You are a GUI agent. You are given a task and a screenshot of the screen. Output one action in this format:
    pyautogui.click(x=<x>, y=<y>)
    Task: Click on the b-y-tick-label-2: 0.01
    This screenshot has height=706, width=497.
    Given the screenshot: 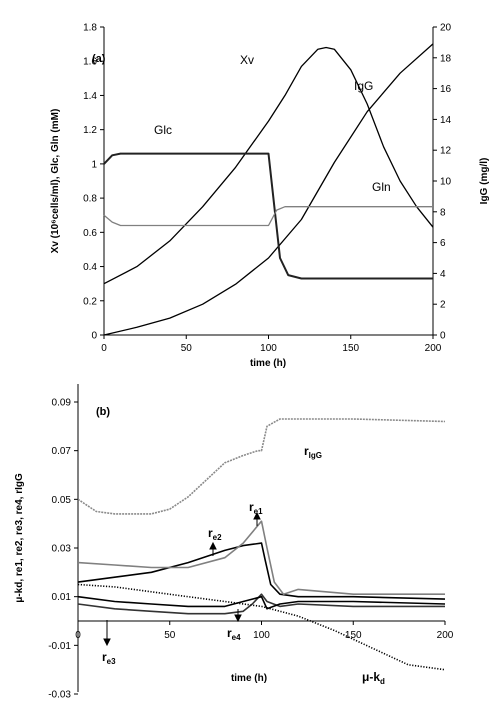 What is the action you would take?
    pyautogui.click(x=62, y=597)
    